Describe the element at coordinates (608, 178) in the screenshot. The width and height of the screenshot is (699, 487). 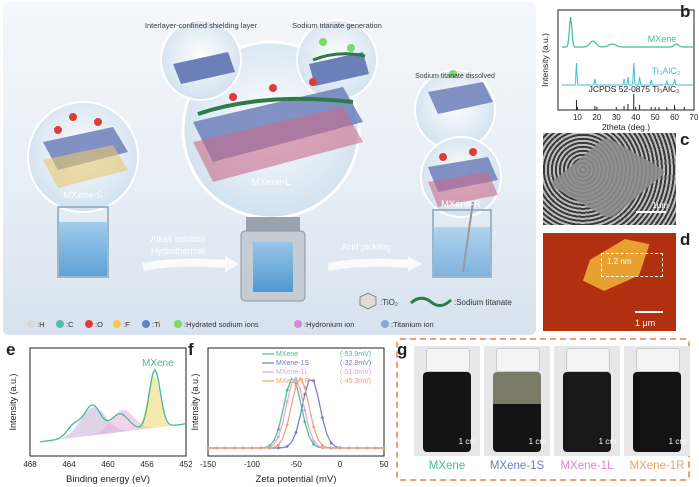
I see `sem-flake` at that location.